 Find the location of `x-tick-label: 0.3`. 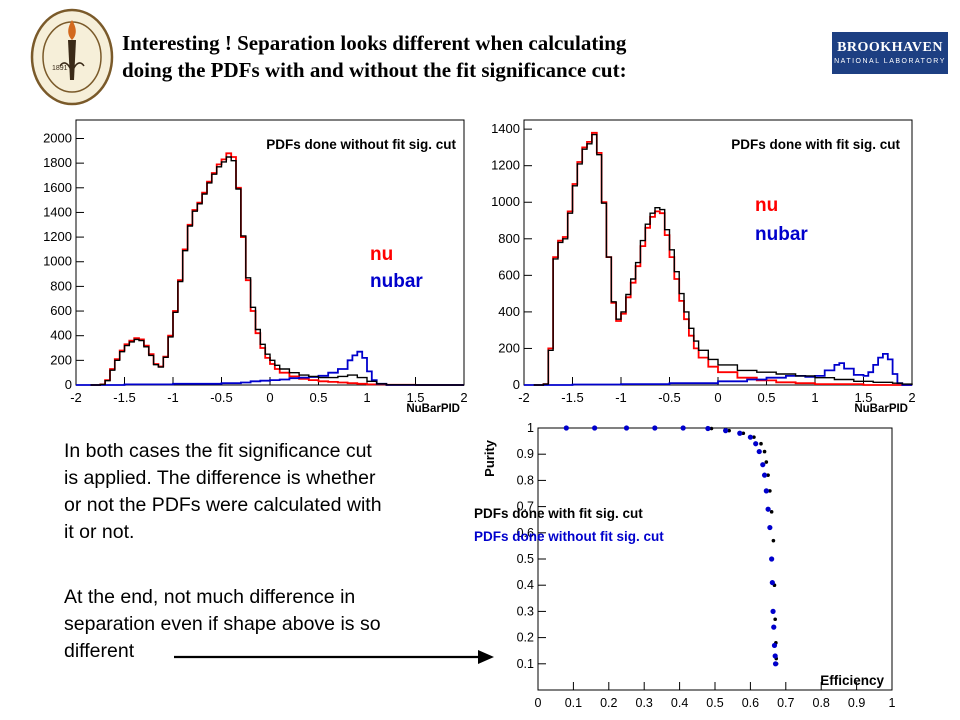

x-tick-label: 0.3 is located at coordinates (644, 703).